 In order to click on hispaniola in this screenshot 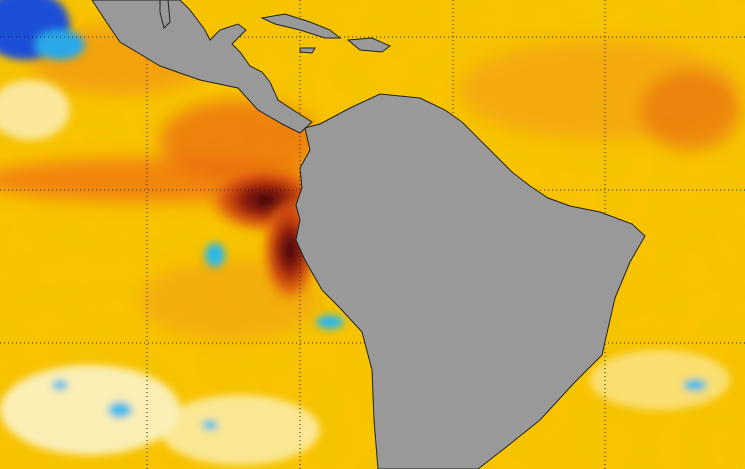, I will do `click(368, 45)`.